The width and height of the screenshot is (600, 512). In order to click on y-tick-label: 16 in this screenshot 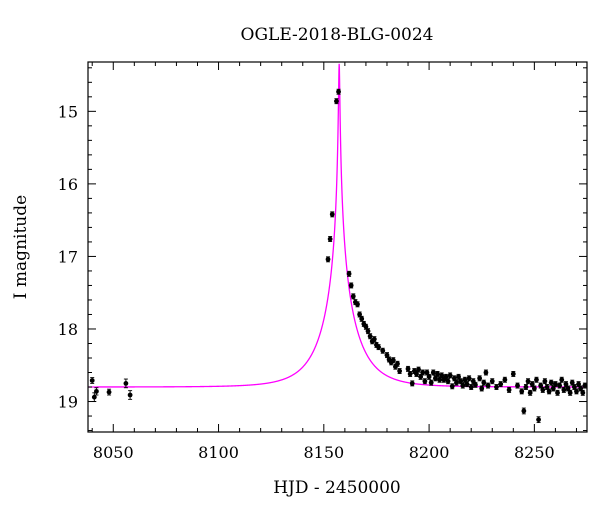, I will do `click(68, 184)`.